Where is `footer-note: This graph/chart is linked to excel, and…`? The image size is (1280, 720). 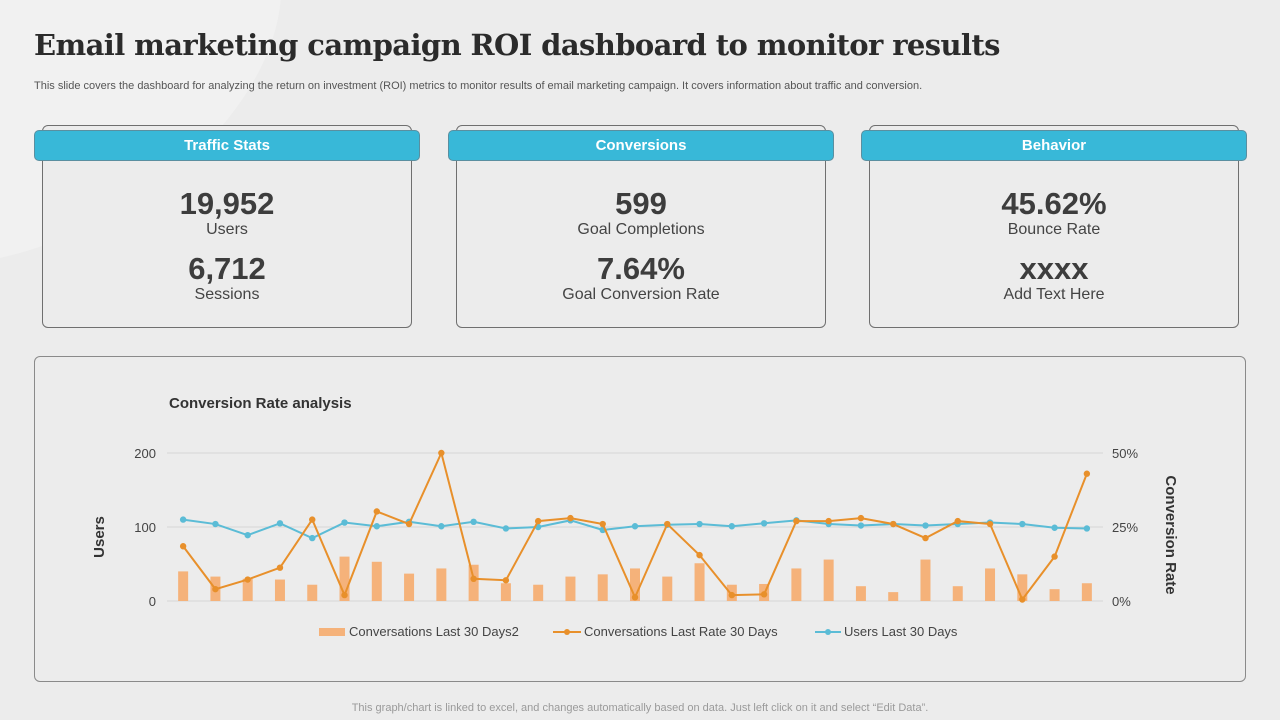 footer-note: This graph/chart is linked to excel, and… is located at coordinates (640, 708).